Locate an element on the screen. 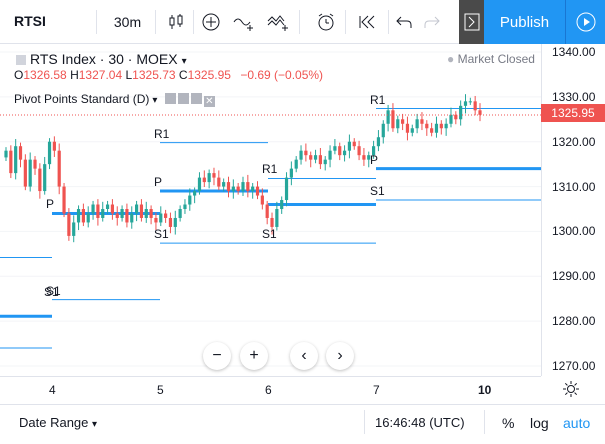 This screenshot has height=444, width=605. indicators-icon is located at coordinates (278, 22).